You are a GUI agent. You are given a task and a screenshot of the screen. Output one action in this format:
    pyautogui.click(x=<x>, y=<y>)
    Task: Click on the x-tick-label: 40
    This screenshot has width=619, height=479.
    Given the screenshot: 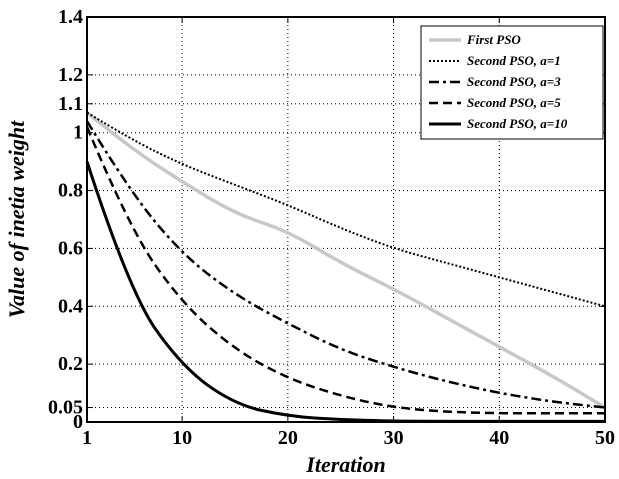 What is the action you would take?
    pyautogui.click(x=499, y=438)
    